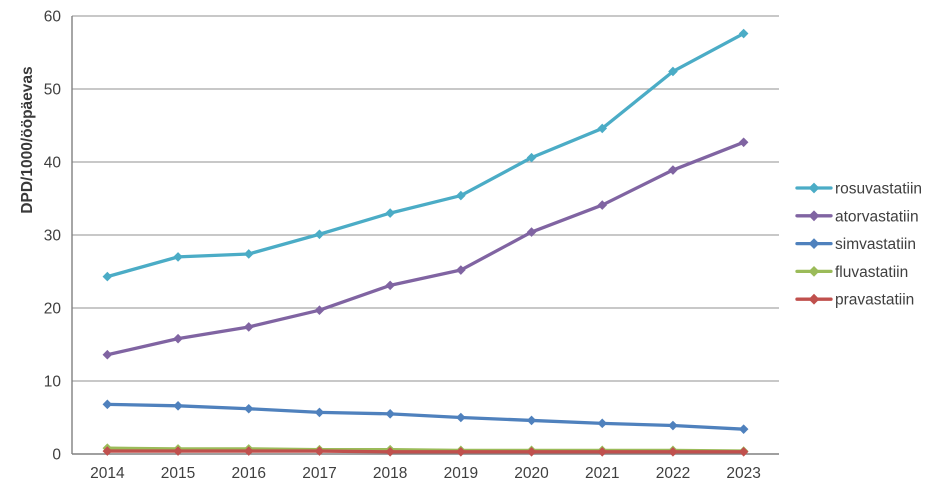 The image size is (926, 491). What do you see at coordinates (53, 382) in the screenshot?
I see `y-tick-label: 10` at bounding box center [53, 382].